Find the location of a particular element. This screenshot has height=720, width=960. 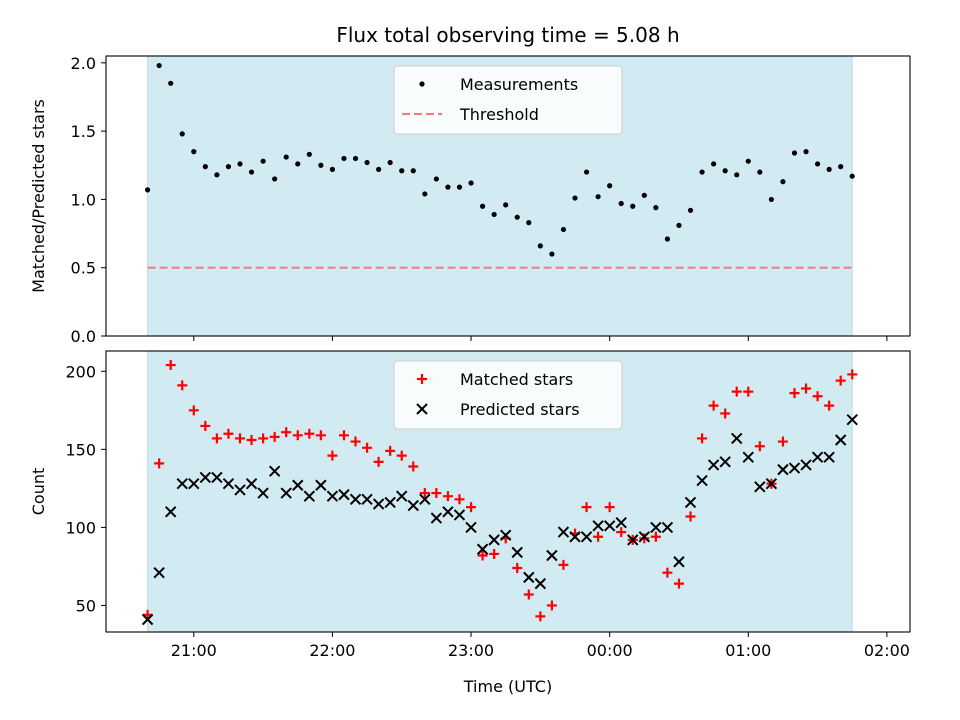

y-tick-label: 100 is located at coordinates (80, 527).